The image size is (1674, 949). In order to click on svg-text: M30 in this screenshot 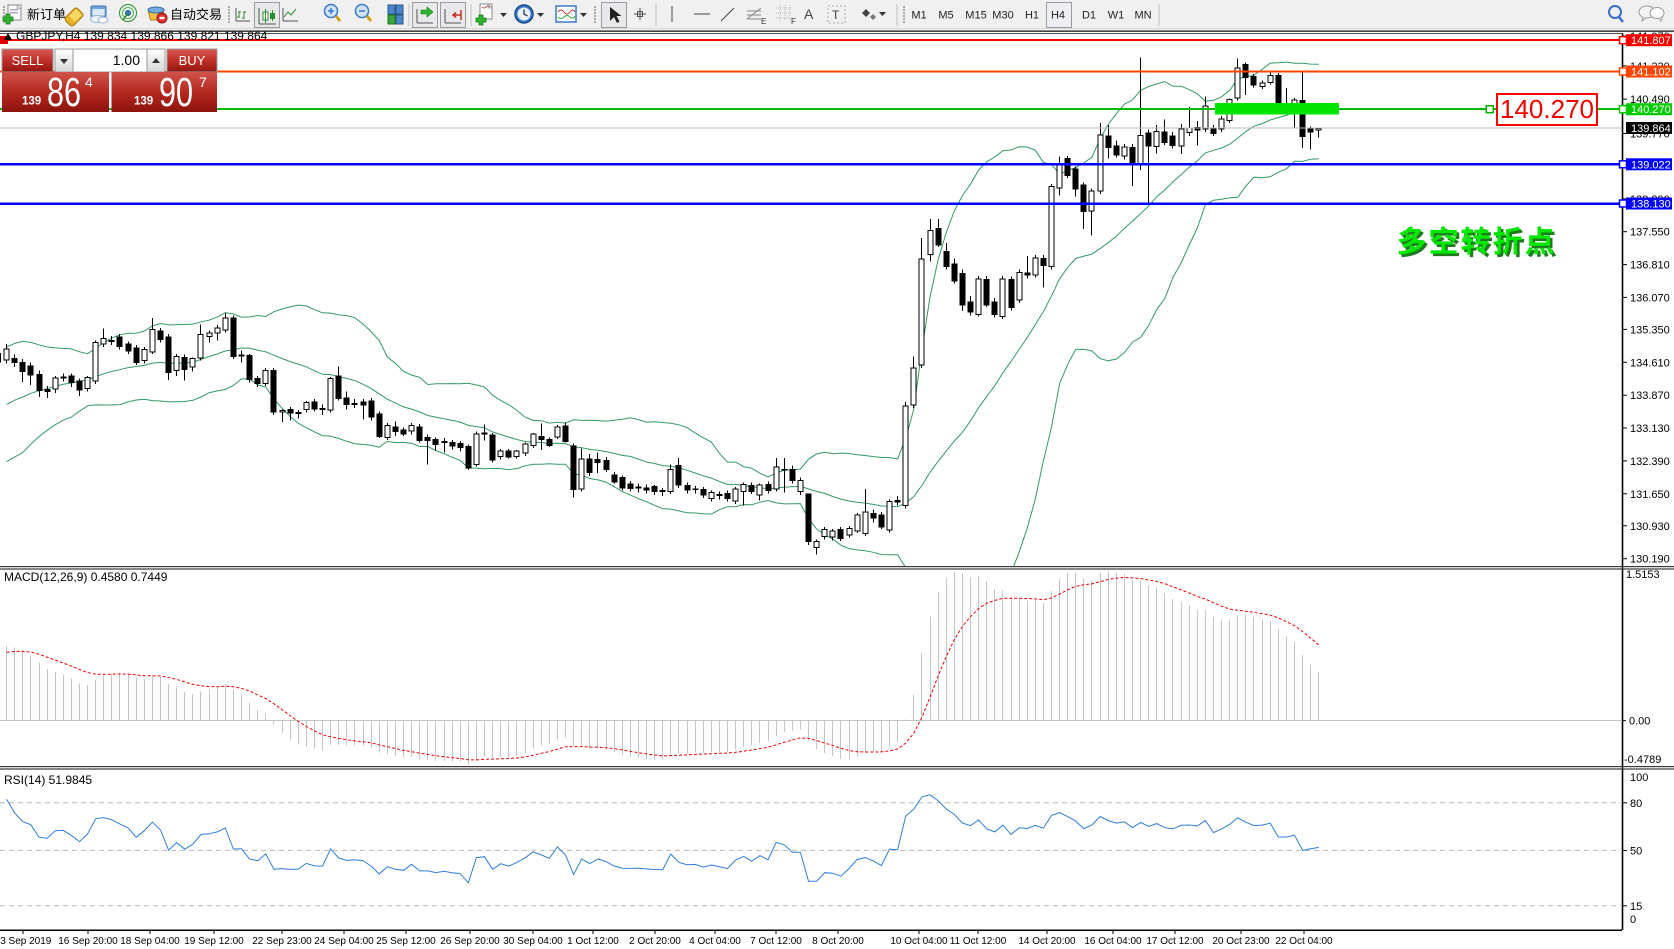, I will do `click(1002, 16)`.